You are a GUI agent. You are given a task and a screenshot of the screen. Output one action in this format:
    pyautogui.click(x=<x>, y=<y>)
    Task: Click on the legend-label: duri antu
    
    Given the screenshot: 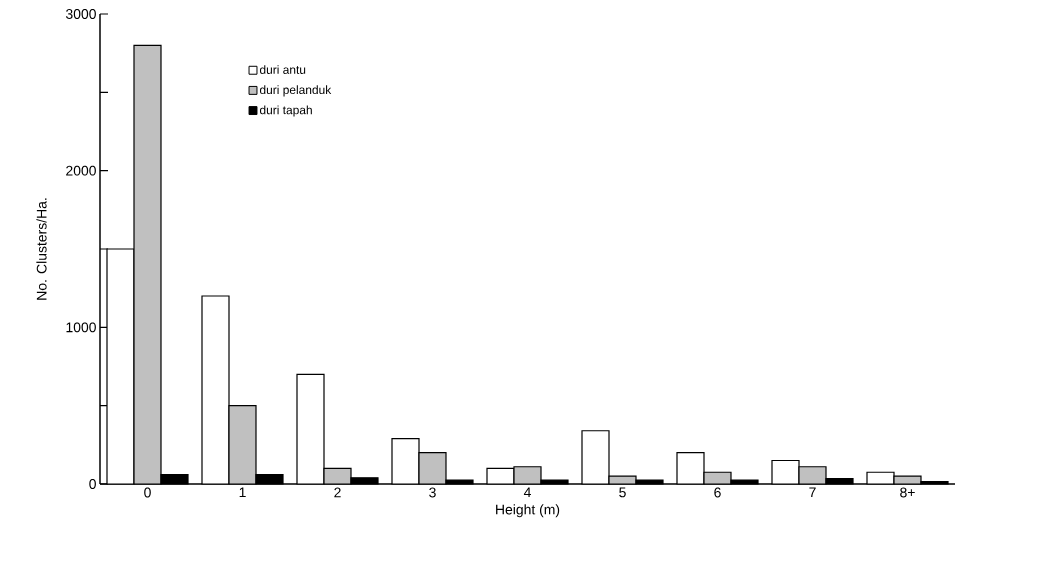 What is the action you would take?
    pyautogui.click(x=282, y=69)
    